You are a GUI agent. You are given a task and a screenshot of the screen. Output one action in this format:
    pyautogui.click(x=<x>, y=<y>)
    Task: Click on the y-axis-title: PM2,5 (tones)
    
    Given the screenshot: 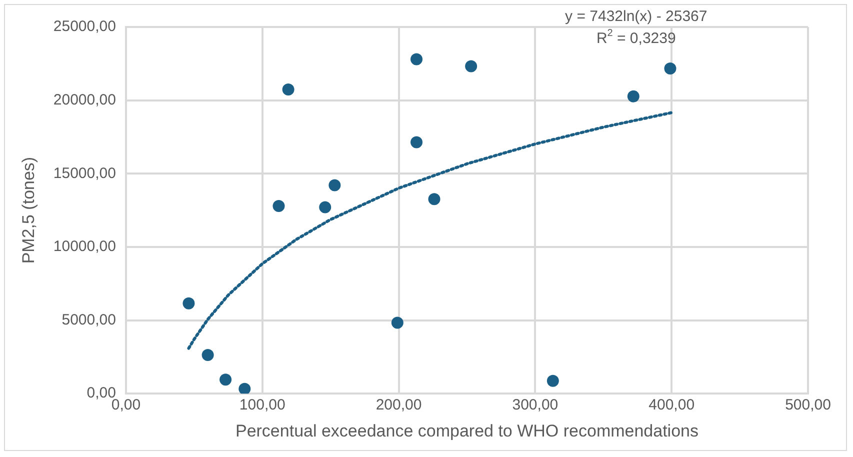 What is the action you would take?
    pyautogui.click(x=28, y=210)
    